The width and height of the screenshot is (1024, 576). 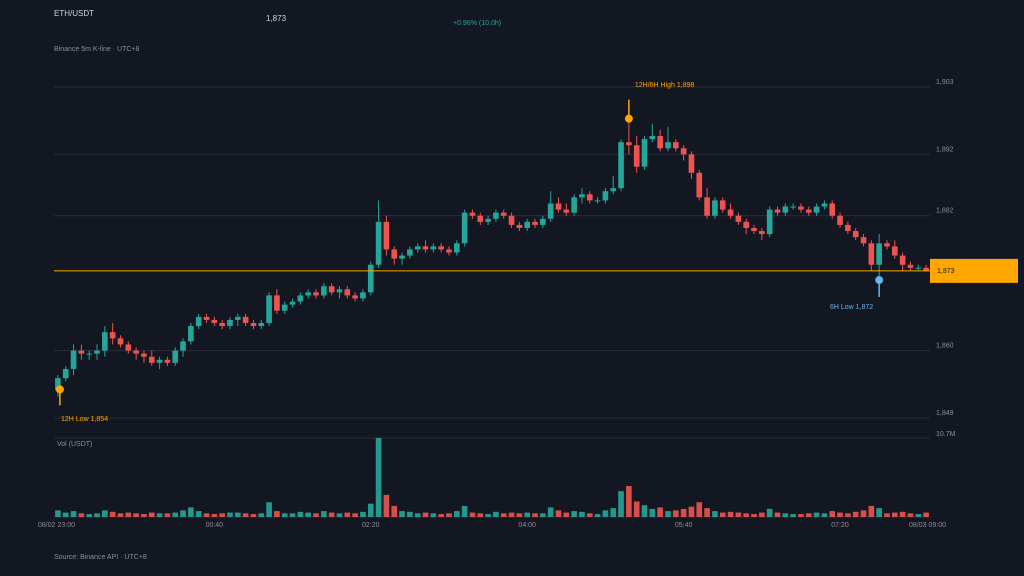 What do you see at coordinates (56, 525) in the screenshot?
I see `time-tick-label: 08/02 23:00` at bounding box center [56, 525].